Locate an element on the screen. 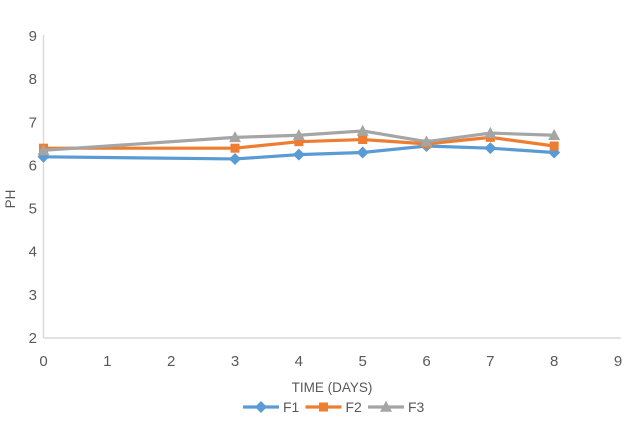  x-tick-label: 2 is located at coordinates (171, 361).